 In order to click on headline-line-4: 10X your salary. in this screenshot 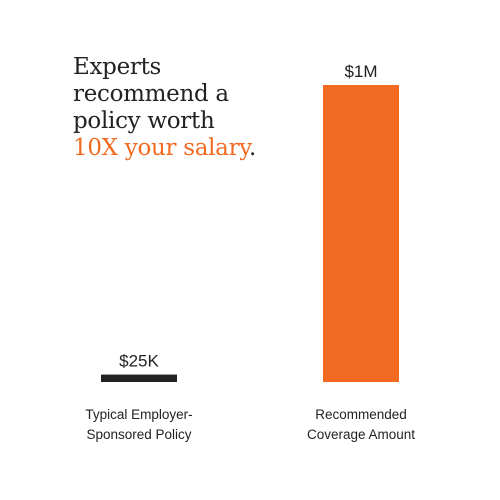, I will do `click(183, 148)`.